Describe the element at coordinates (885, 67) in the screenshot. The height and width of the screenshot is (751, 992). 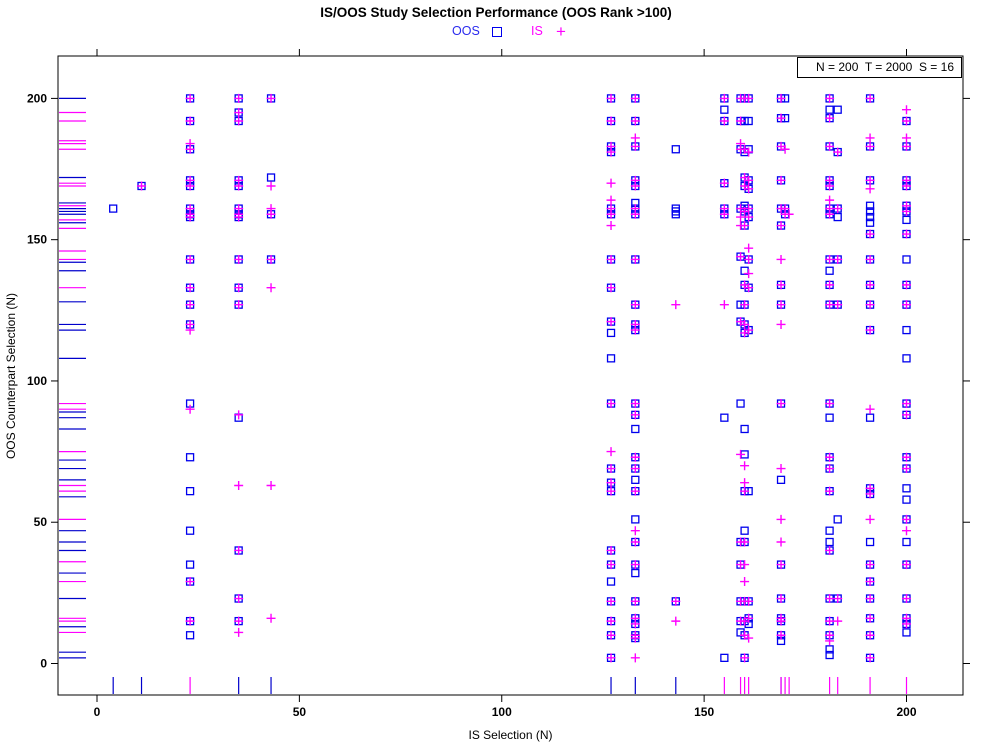
I see `annotation-text: N = 200 T = 2000 S = 16` at that location.